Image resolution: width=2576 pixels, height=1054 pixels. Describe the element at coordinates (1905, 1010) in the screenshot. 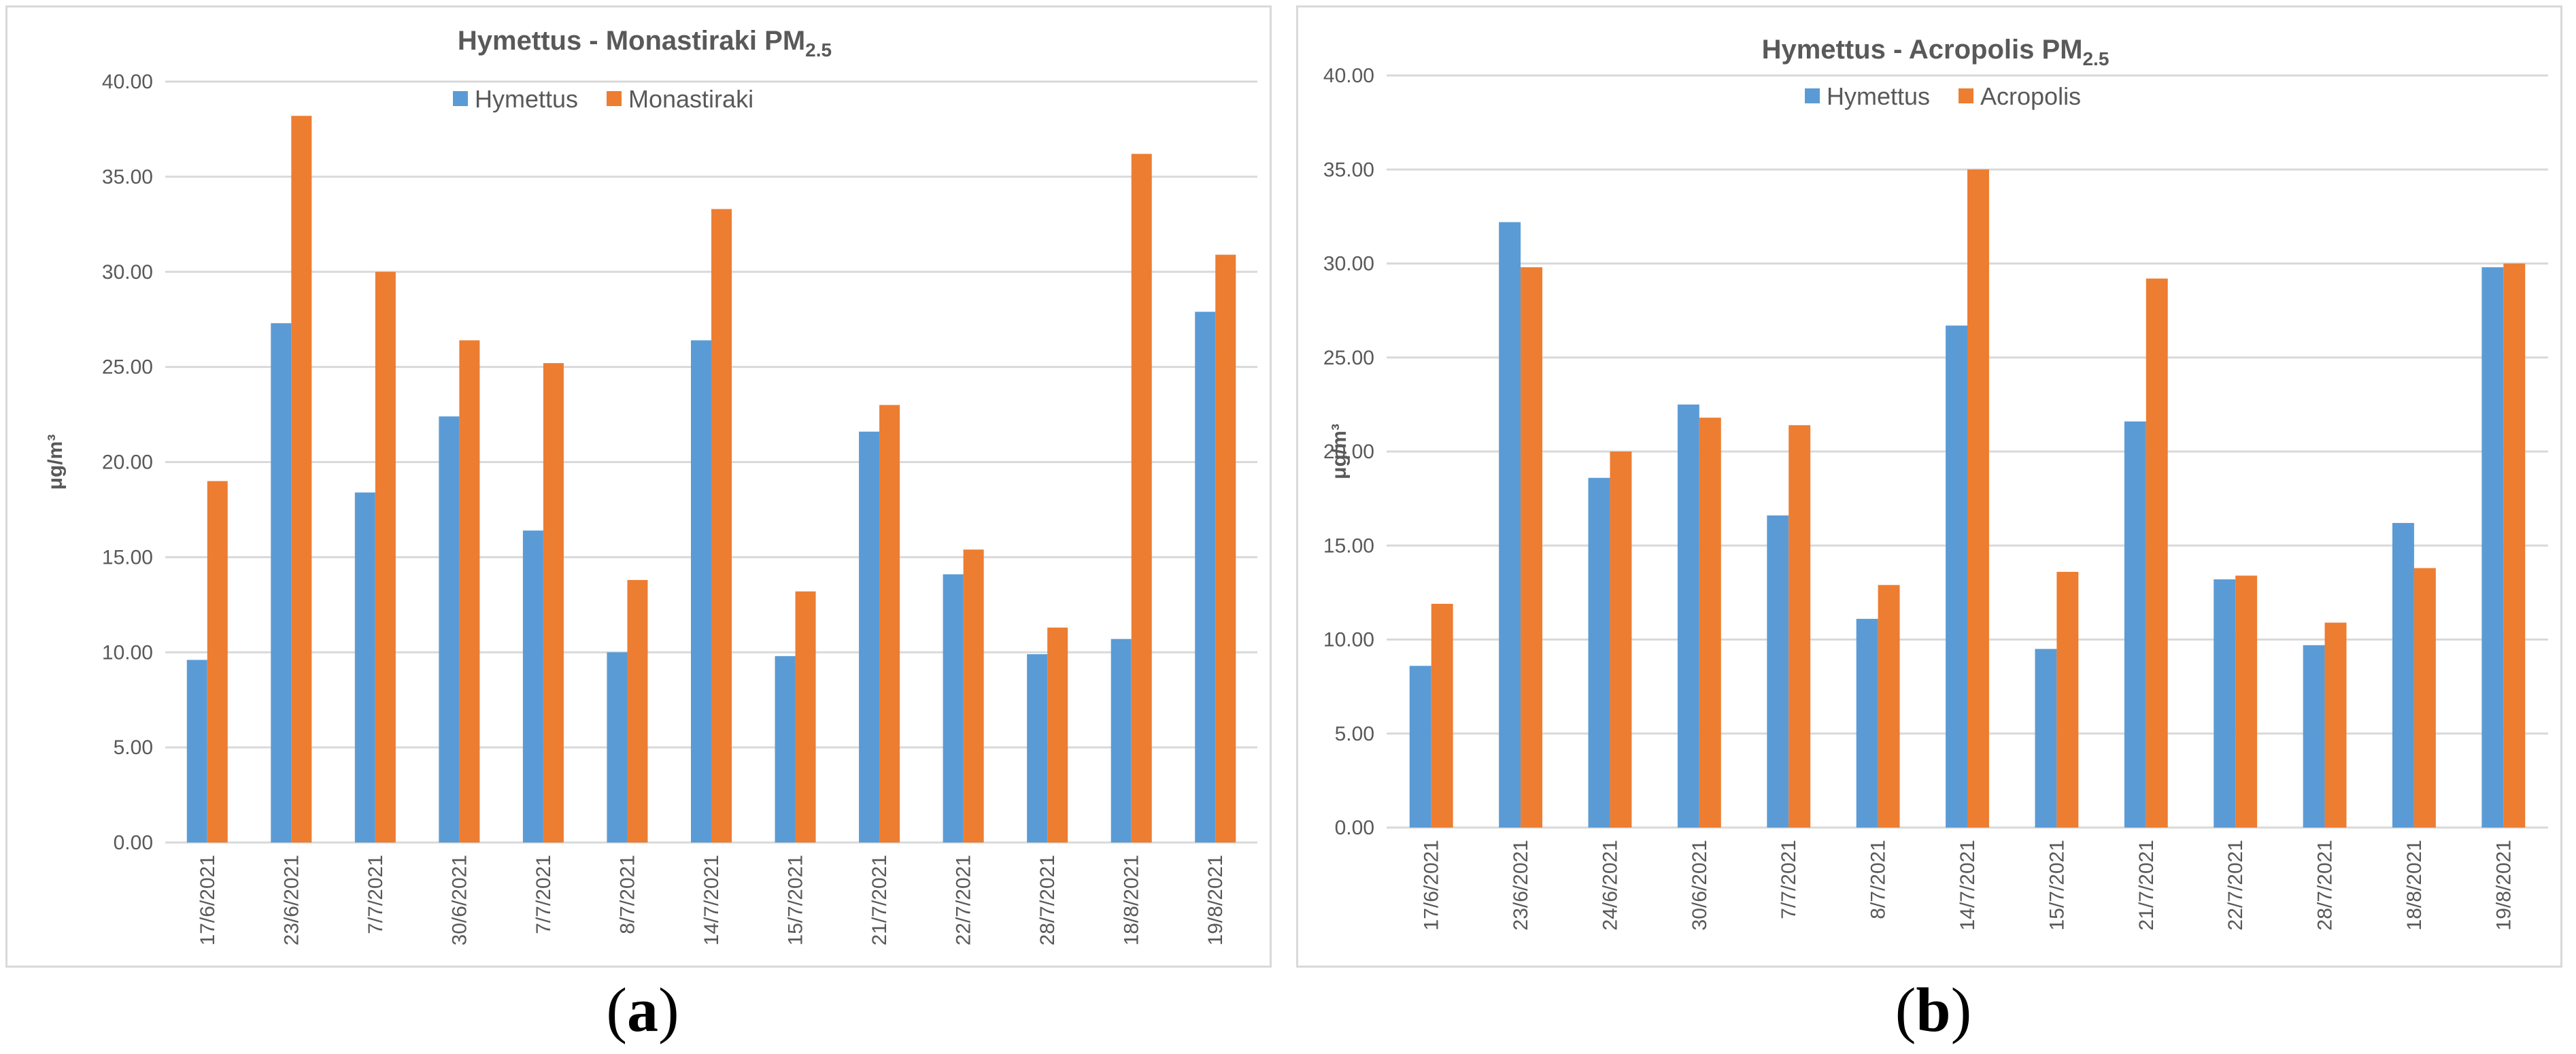

I see `caption-b-open: (` at that location.